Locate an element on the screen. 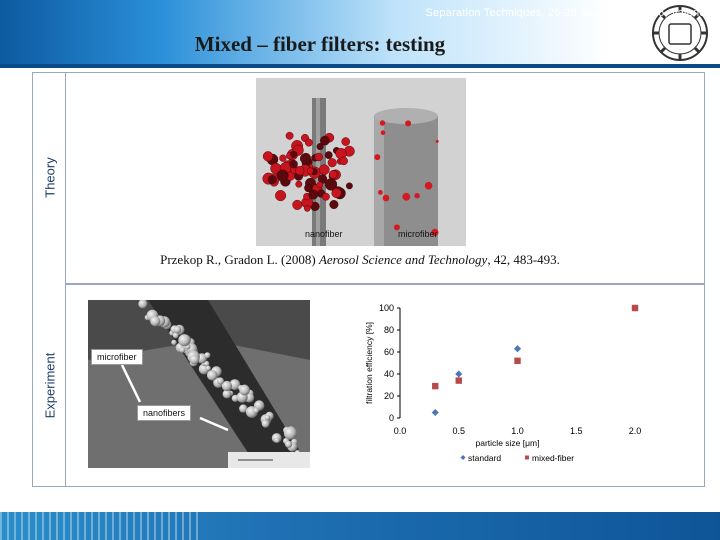 The image size is (720, 540). simulation-caption-microfiber: microfiber is located at coordinates (418, 234).